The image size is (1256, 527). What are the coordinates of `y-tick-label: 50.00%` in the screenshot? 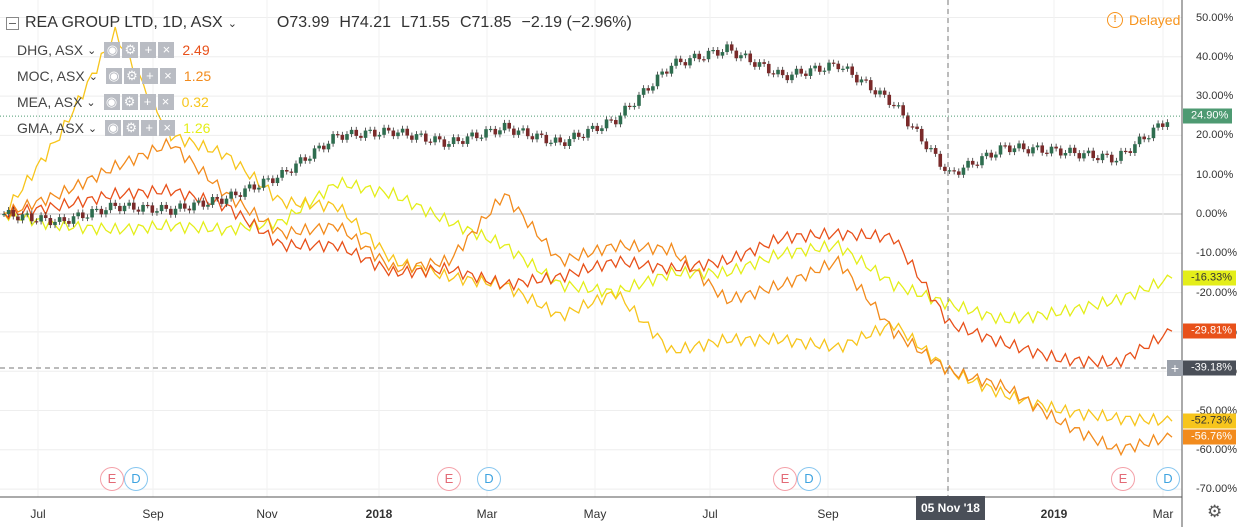 It's located at (1215, 17).